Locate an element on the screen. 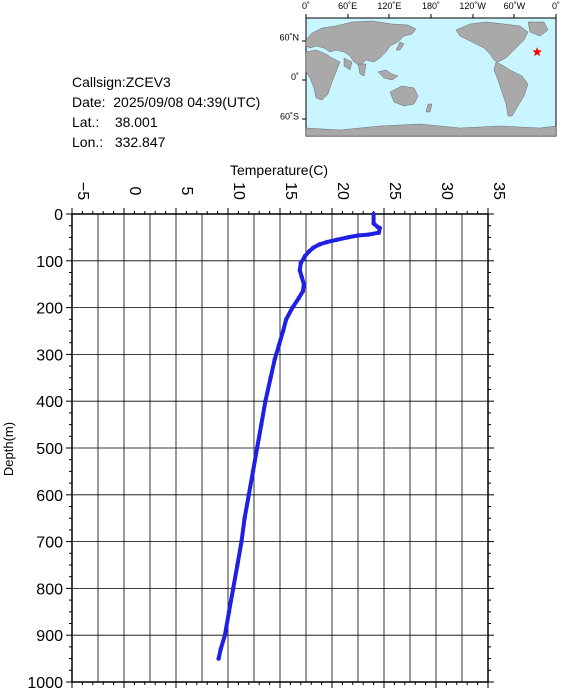 Image resolution: width=564 pixels, height=690 pixels. lon-row: Lon.: 332.847 is located at coordinates (166, 142).